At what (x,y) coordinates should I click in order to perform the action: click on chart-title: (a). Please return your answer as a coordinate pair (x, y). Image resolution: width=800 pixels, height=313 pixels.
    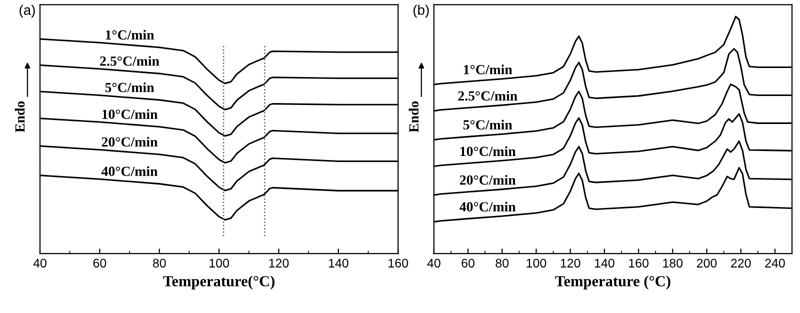
    Looking at the image, I should click on (27, 11).